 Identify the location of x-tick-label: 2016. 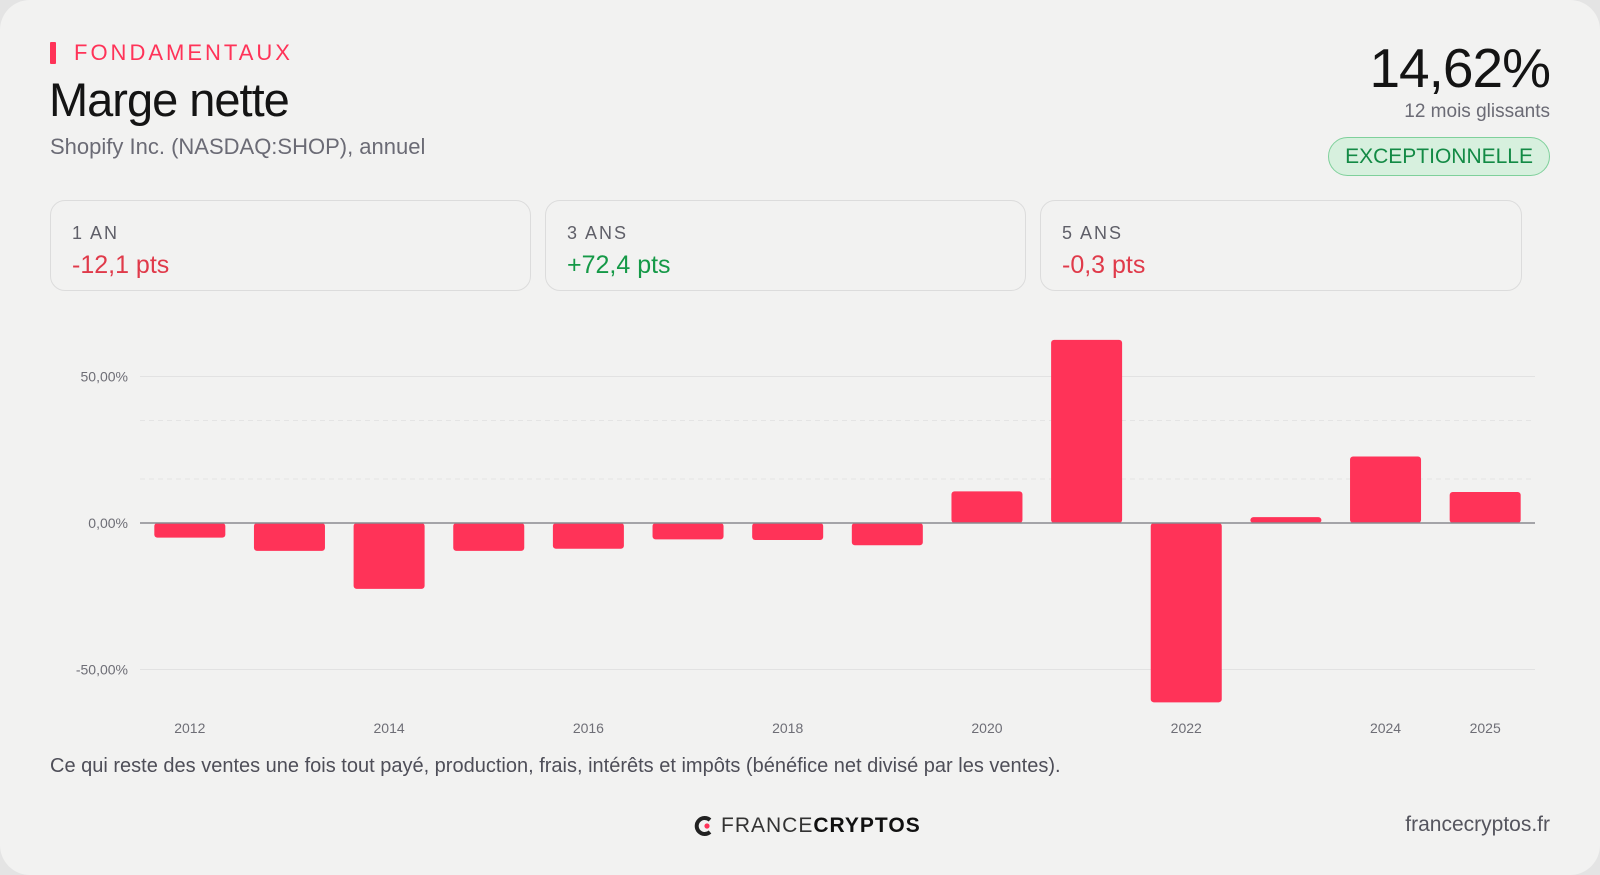
(588, 728).